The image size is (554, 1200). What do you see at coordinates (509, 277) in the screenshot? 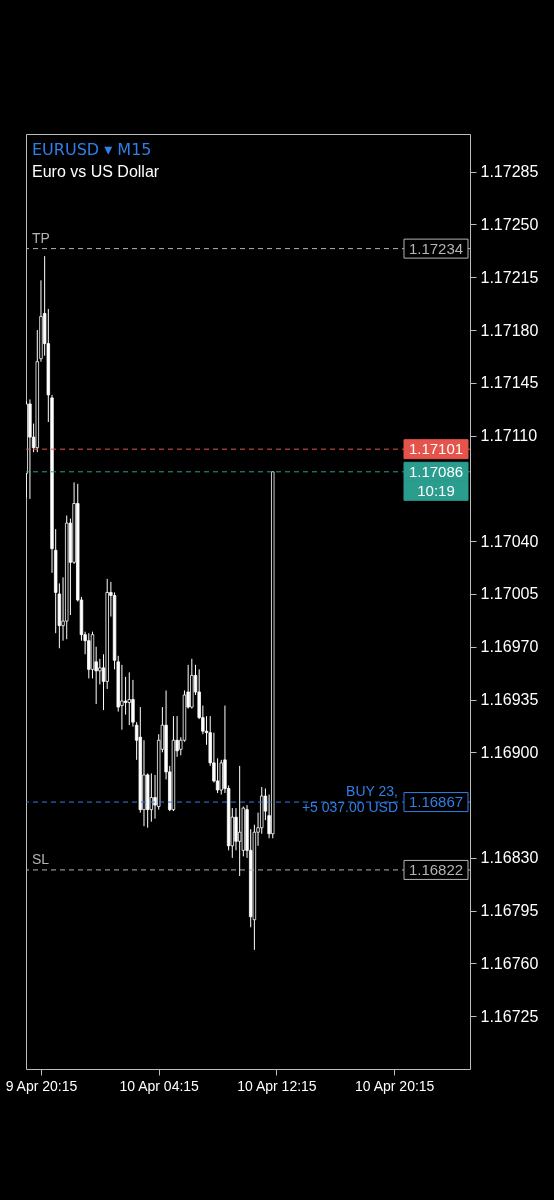
I see `y-tick-label: 1.17215` at bounding box center [509, 277].